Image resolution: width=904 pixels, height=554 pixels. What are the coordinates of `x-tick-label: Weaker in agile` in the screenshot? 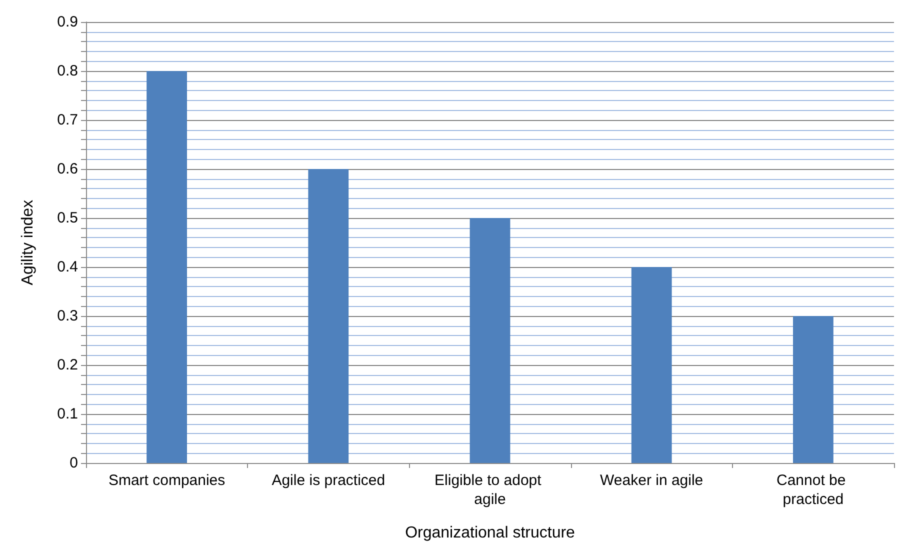 It's located at (652, 480).